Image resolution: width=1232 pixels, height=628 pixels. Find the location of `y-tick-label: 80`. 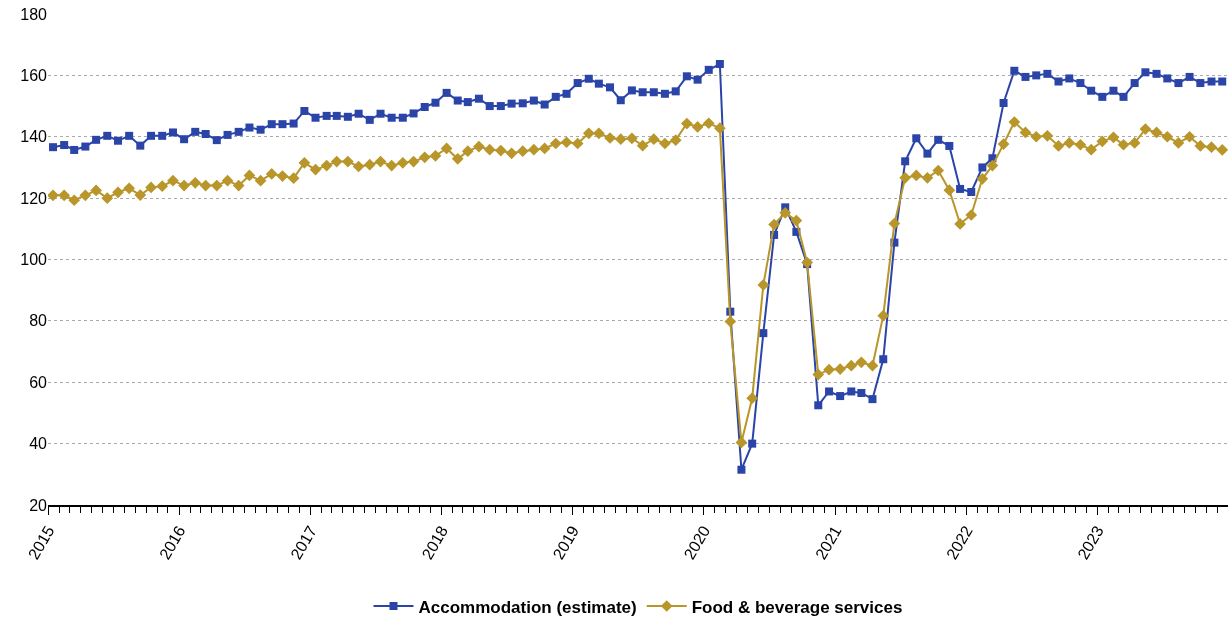

y-tick-label: 80 is located at coordinates (38, 321).